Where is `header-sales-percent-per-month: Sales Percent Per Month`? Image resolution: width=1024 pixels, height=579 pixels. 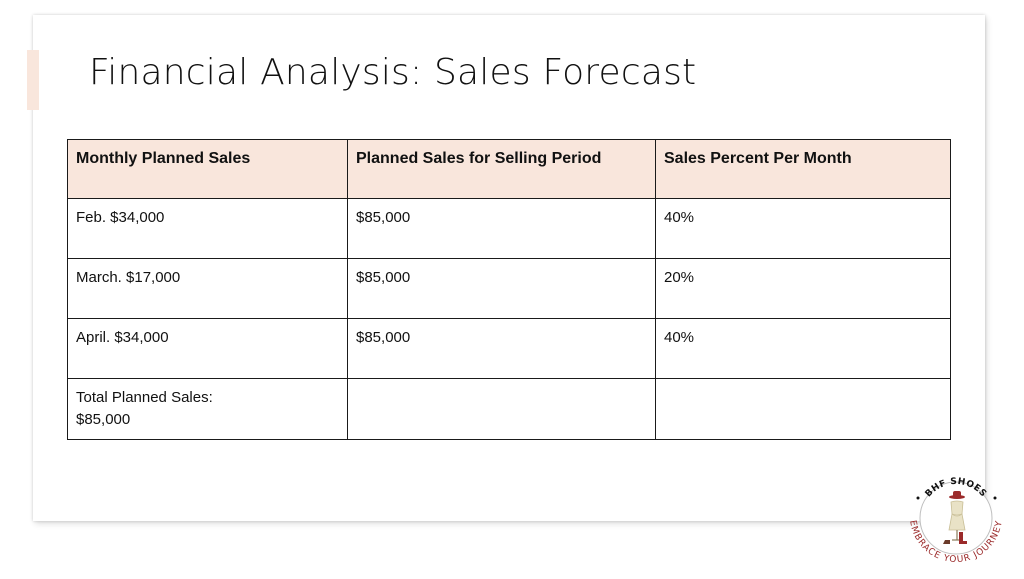 header-sales-percent-per-month: Sales Percent Per Month is located at coordinates (803, 169).